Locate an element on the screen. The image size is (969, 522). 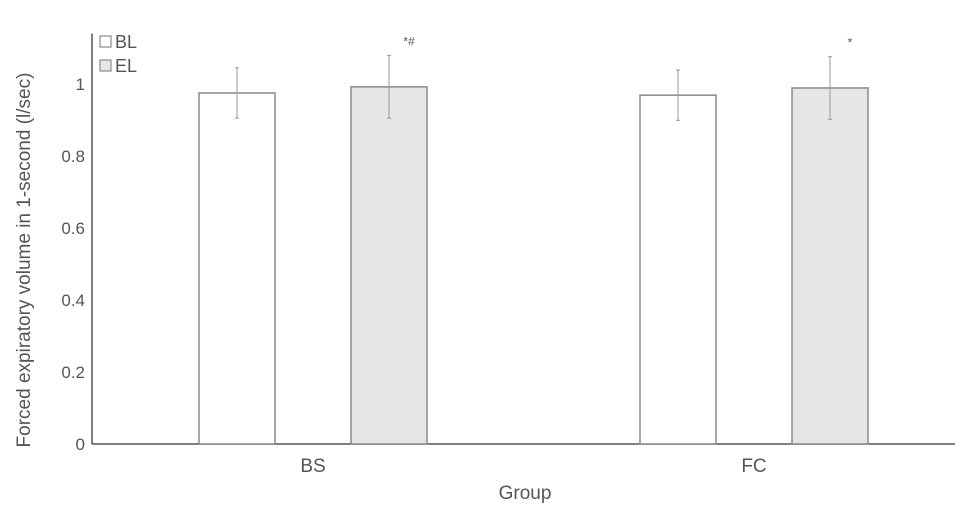
legend-swatch-el is located at coordinates (105, 65).